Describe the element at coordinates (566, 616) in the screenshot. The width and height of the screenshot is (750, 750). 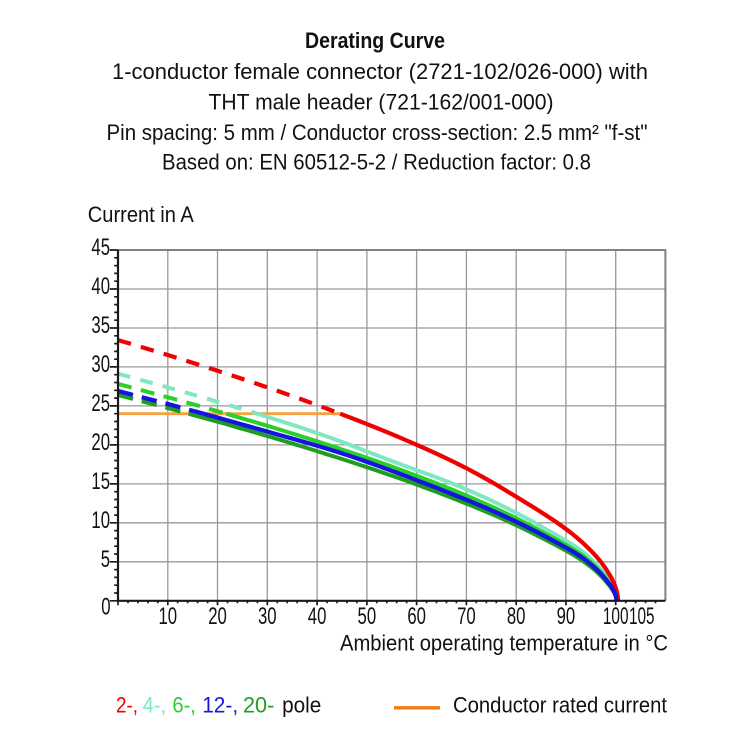
I see `svg-text: 90` at that location.